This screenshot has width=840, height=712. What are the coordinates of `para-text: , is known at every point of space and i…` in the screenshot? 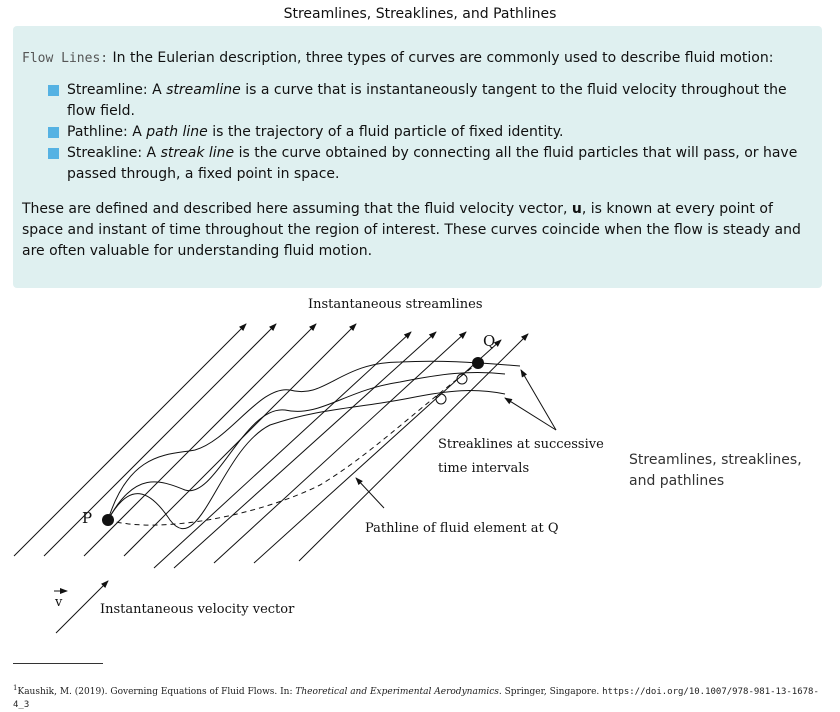 It's located at (411, 230).